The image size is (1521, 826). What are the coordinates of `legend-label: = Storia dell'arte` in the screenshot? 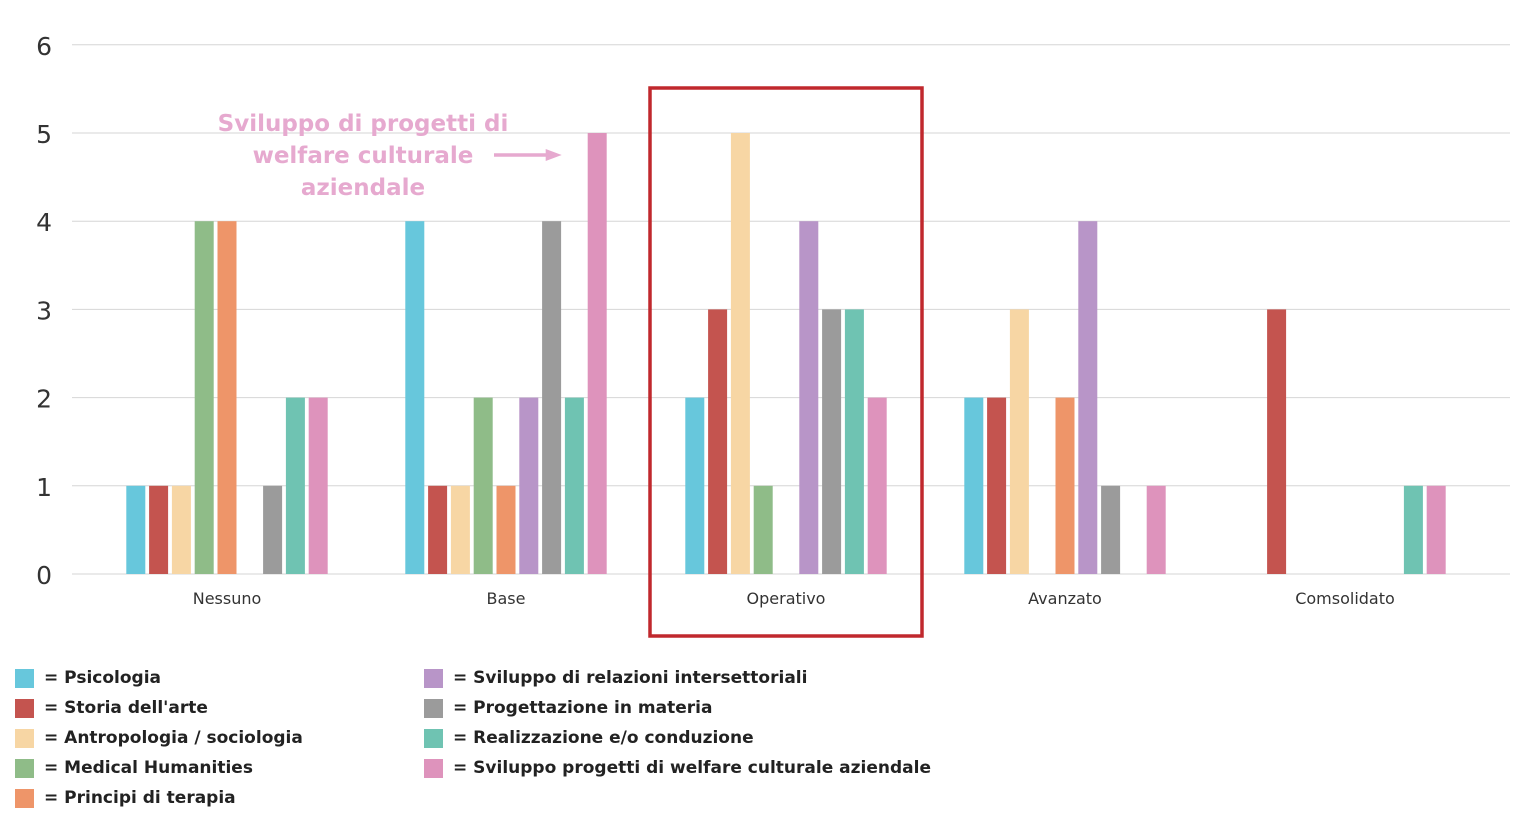 It's located at (126, 708).